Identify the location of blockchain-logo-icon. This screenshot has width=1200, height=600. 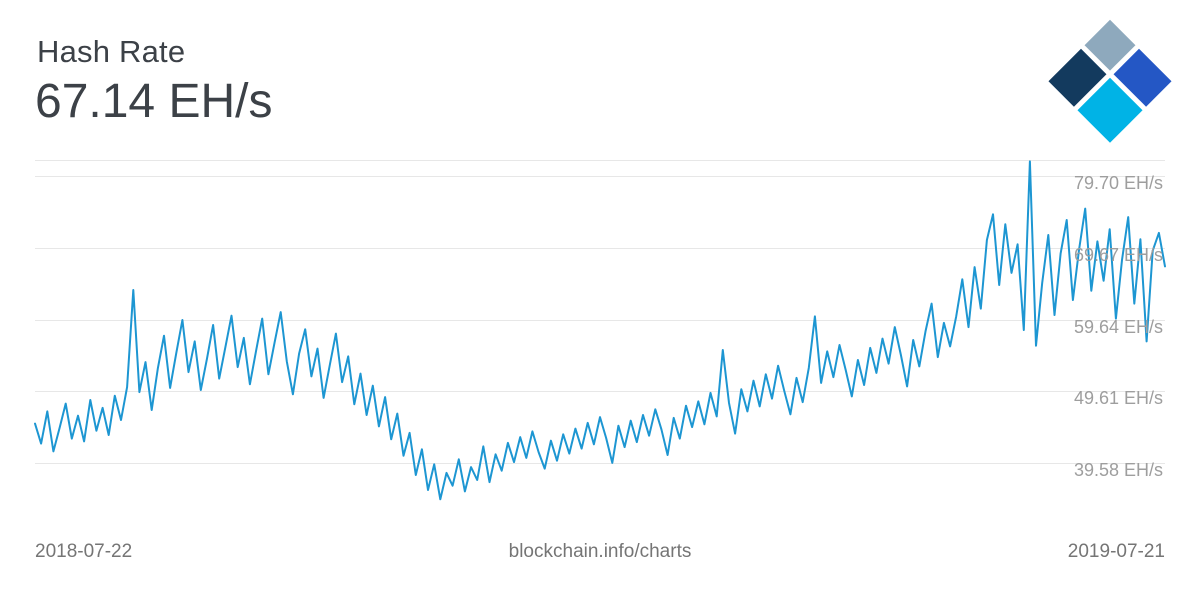
(1110, 81).